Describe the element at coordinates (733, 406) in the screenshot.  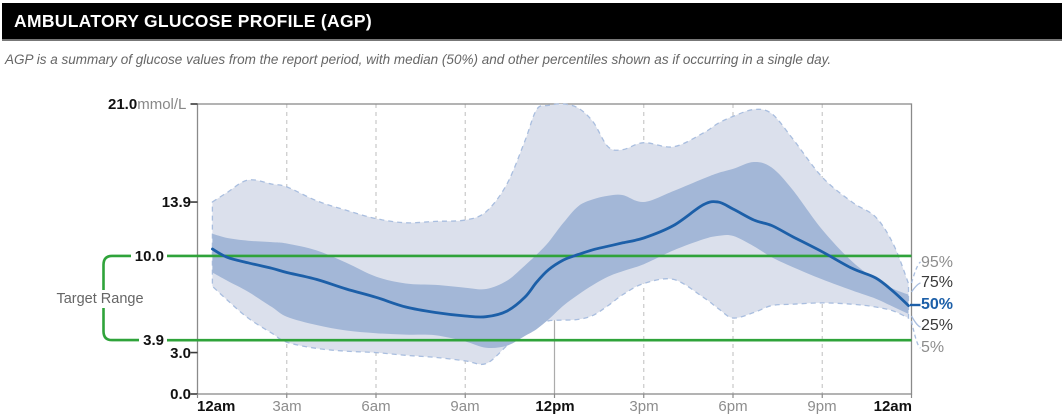
I see `x-tick-6pm: 6pm` at that location.